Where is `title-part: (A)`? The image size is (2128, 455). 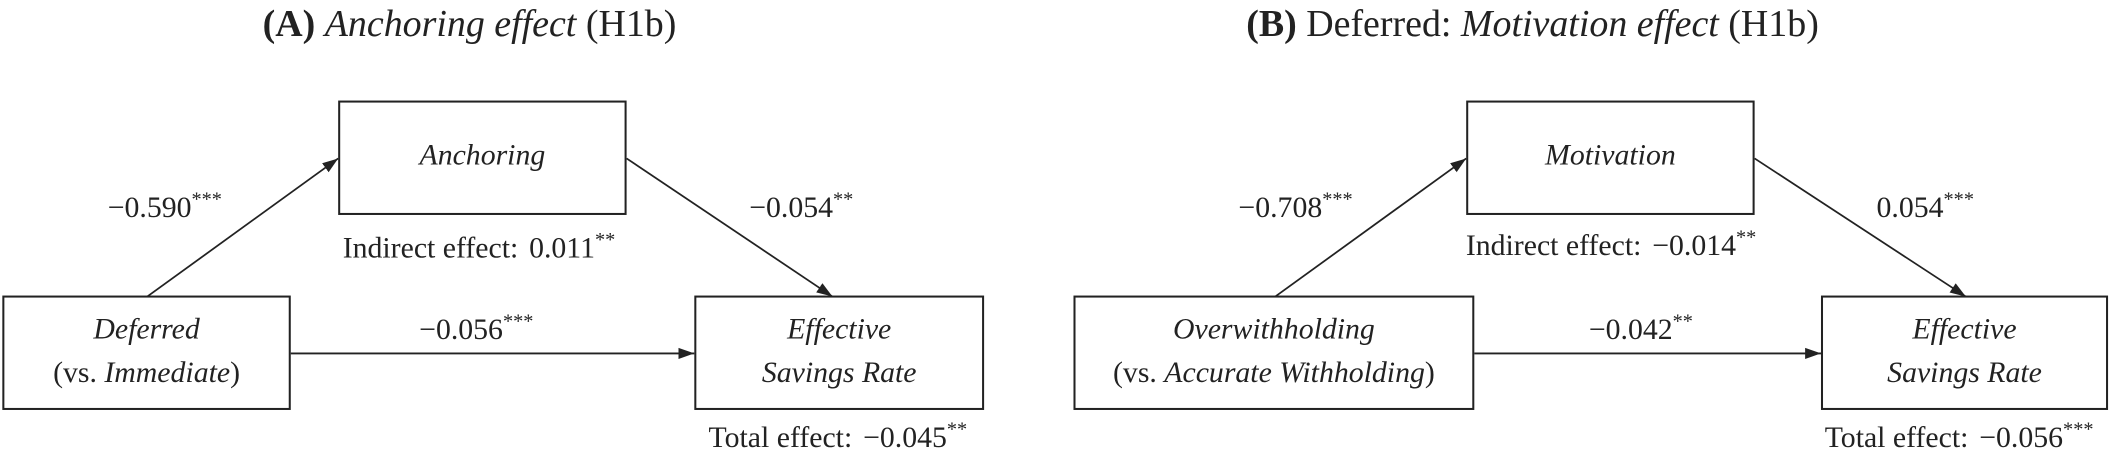 title-part: (A) is located at coordinates (289, 24).